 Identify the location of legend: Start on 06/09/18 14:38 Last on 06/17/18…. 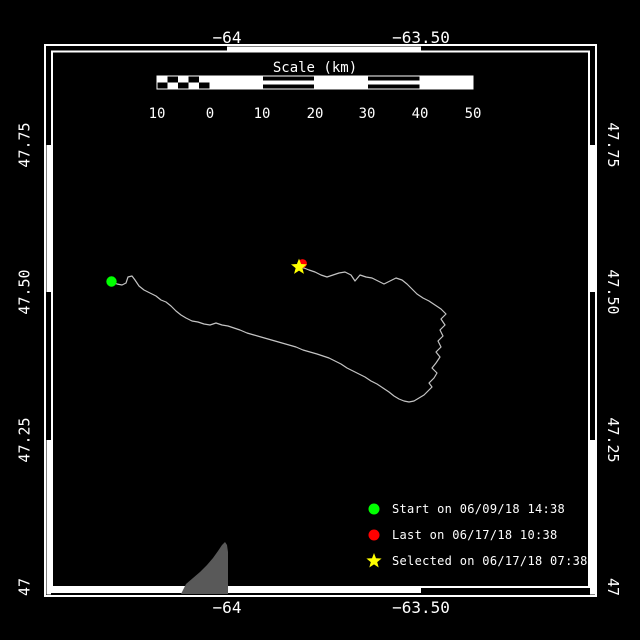
(476, 535).